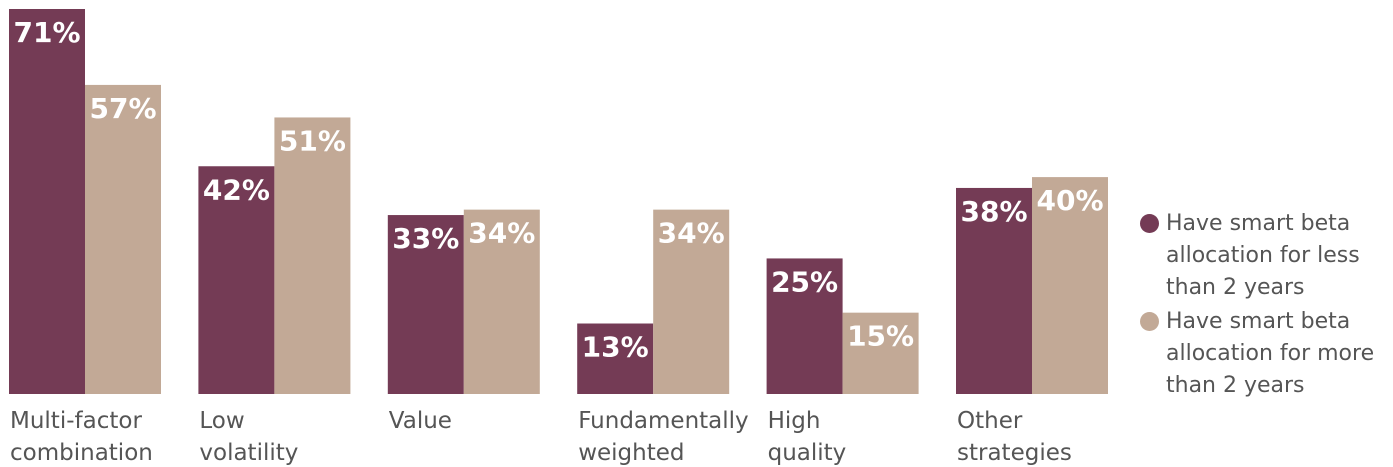 This screenshot has width=1393, height=467. I want to click on bar-value-label: 42%, so click(236, 189).